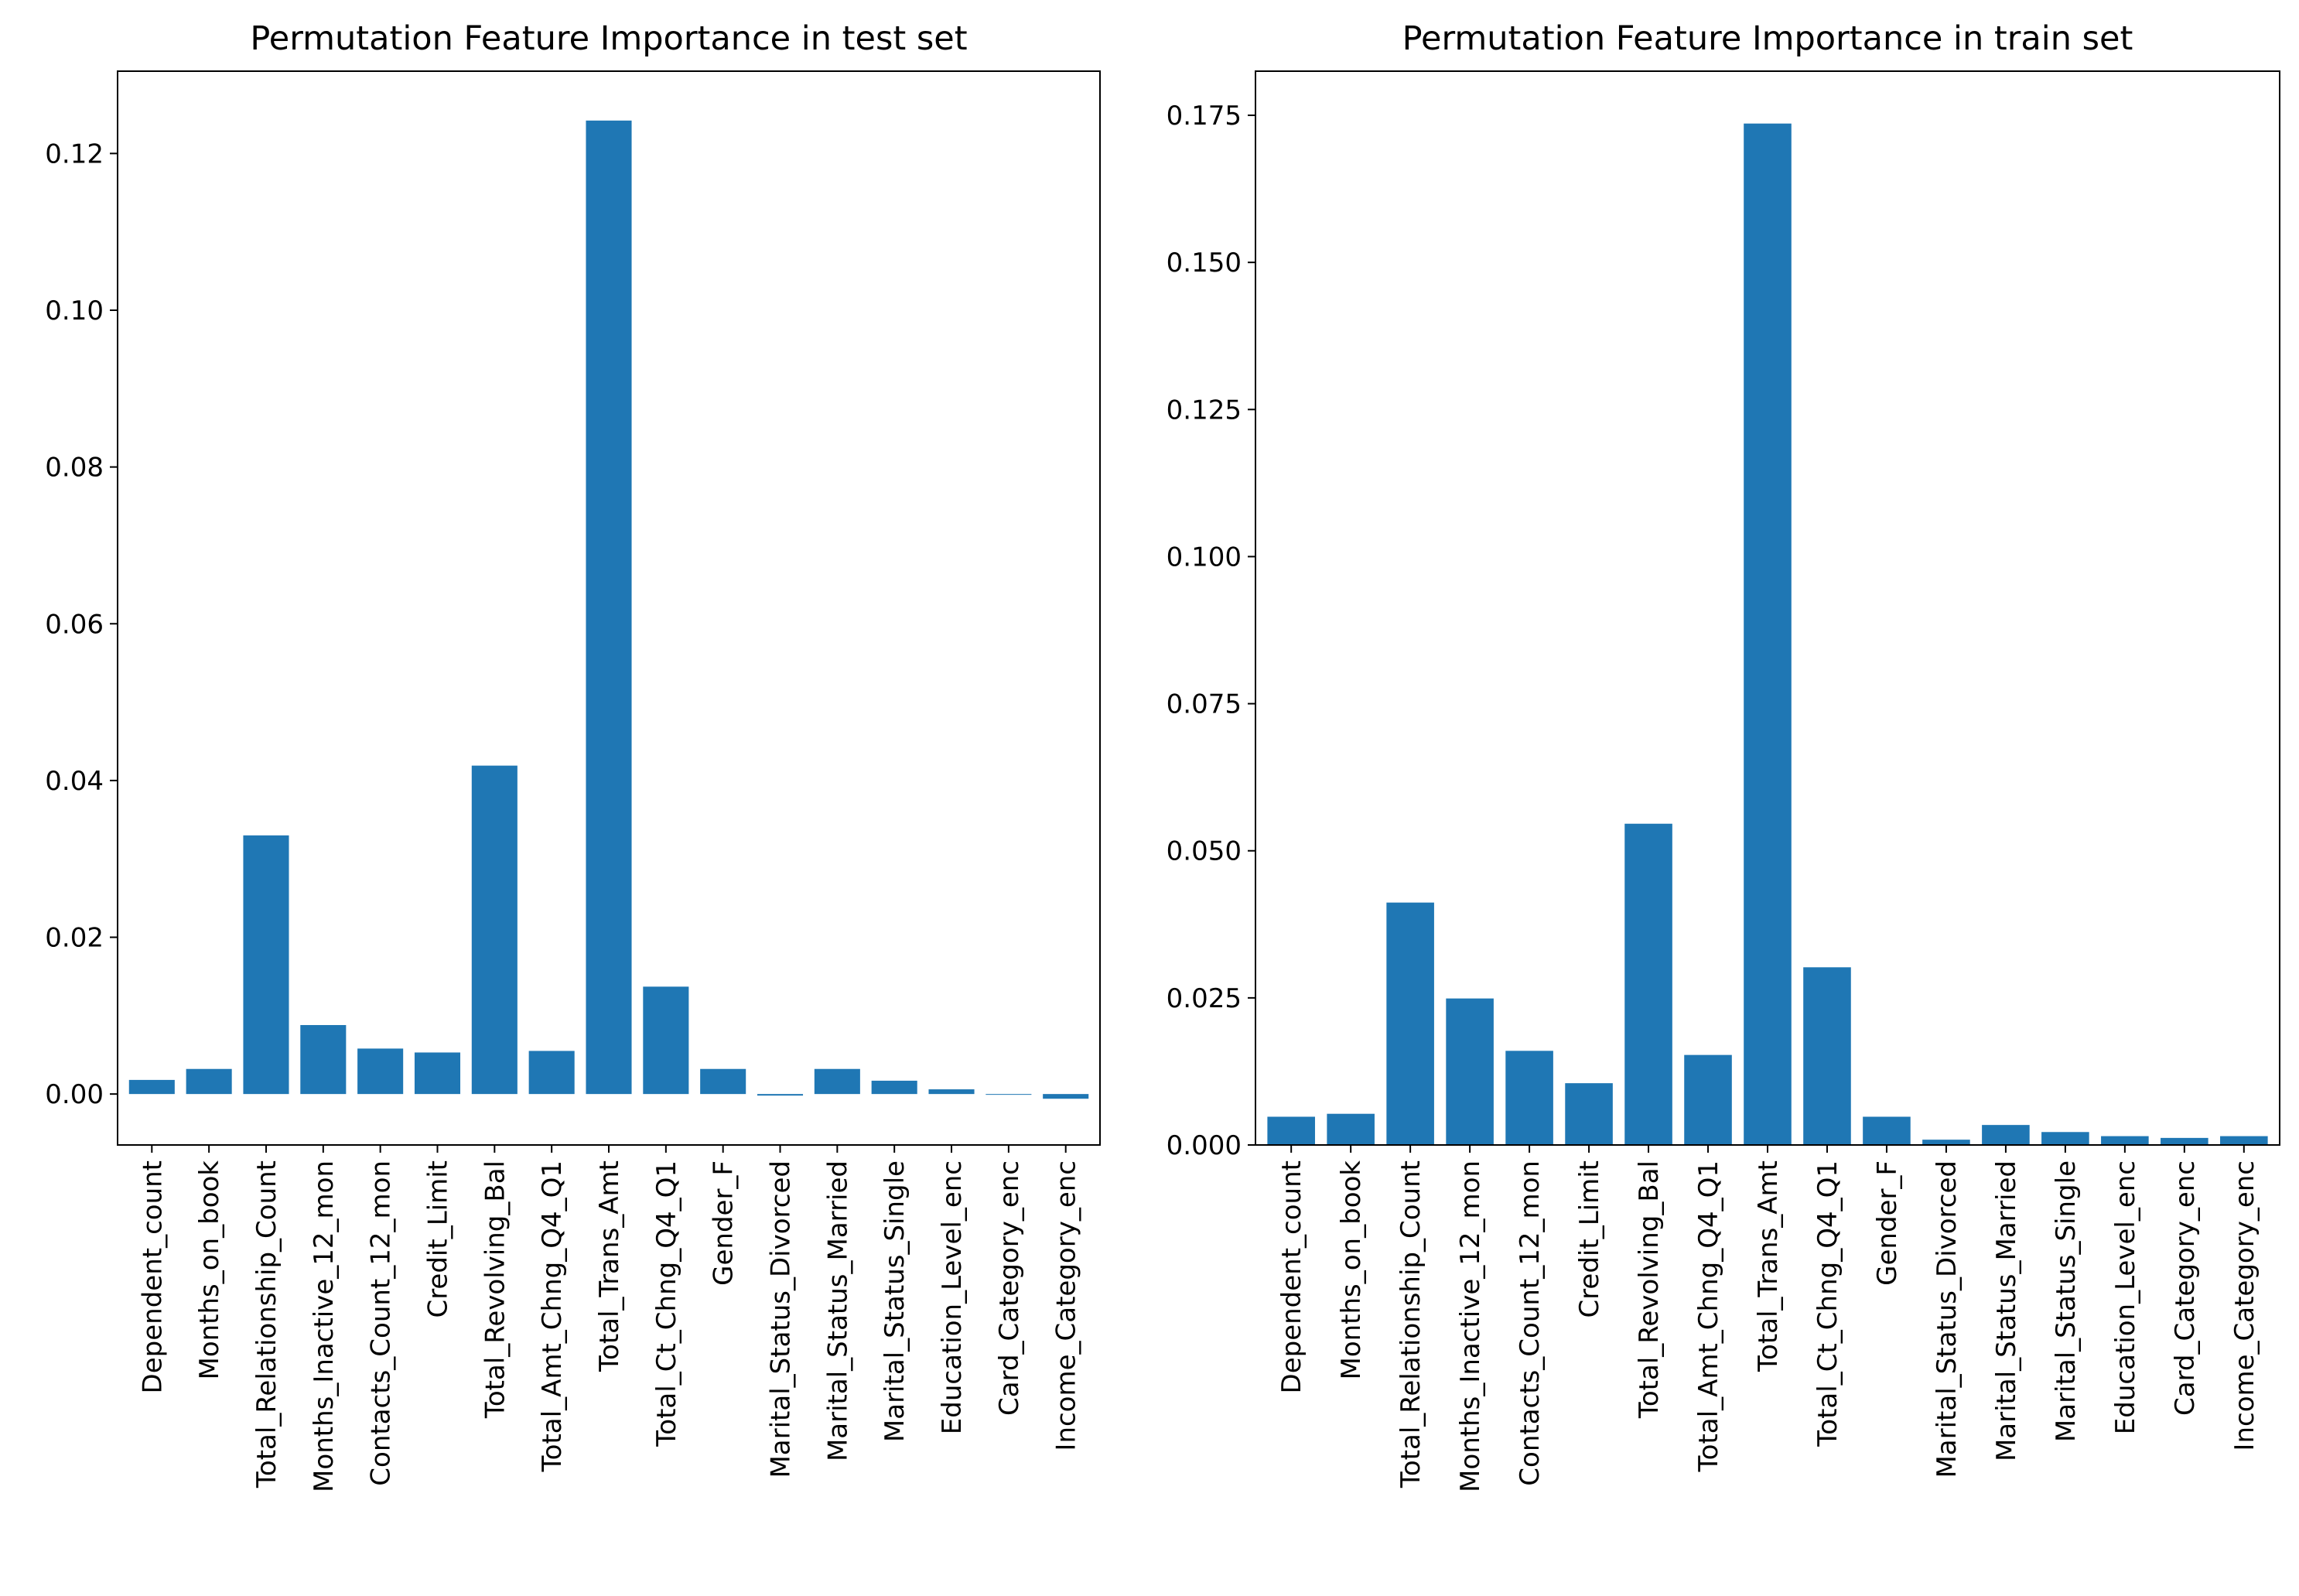  Describe the element at coordinates (74, 468) in the screenshot. I see `y-tick-label: 0.08` at that location.